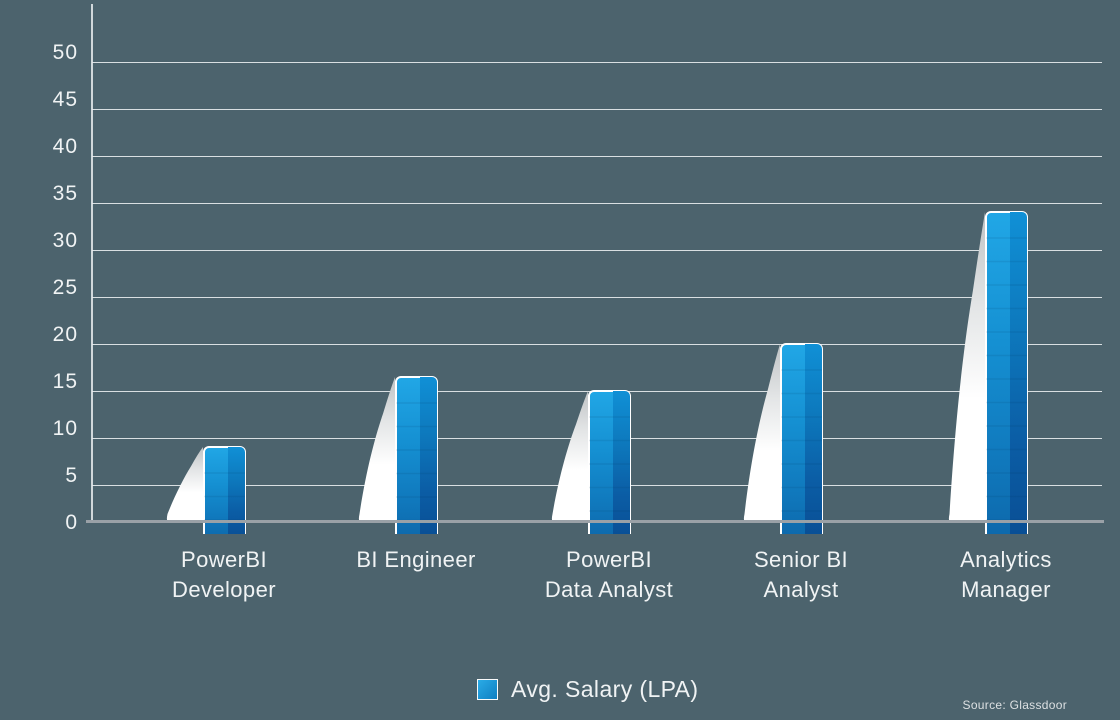 This screenshot has width=1120, height=720. What do you see at coordinates (487, 689) in the screenshot?
I see `legend-swatch-icon` at bounding box center [487, 689].